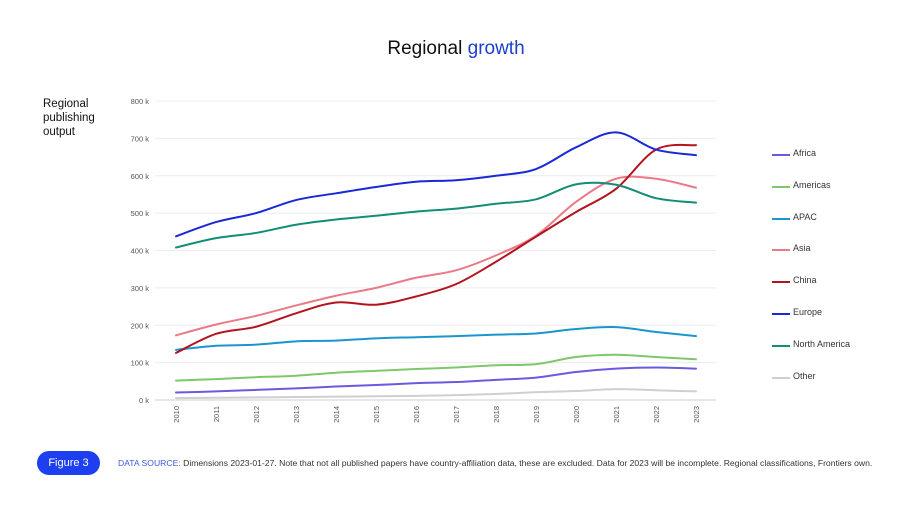 Image resolution: width=912 pixels, height=512 pixels. Describe the element at coordinates (140, 138) in the screenshot. I see `y-tick-label: 700 k` at that location.